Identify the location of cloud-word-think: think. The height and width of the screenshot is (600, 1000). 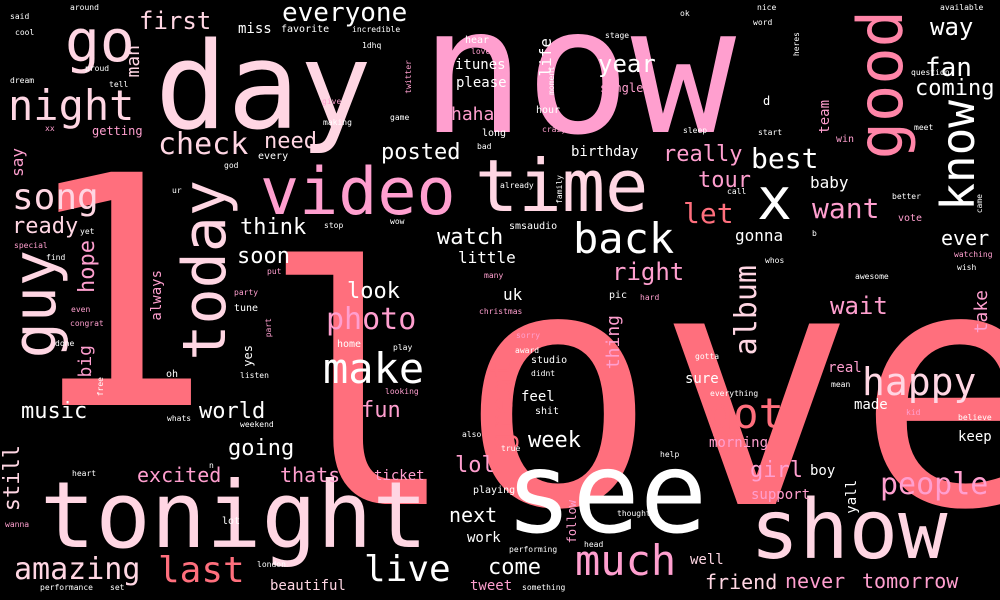
(273, 227).